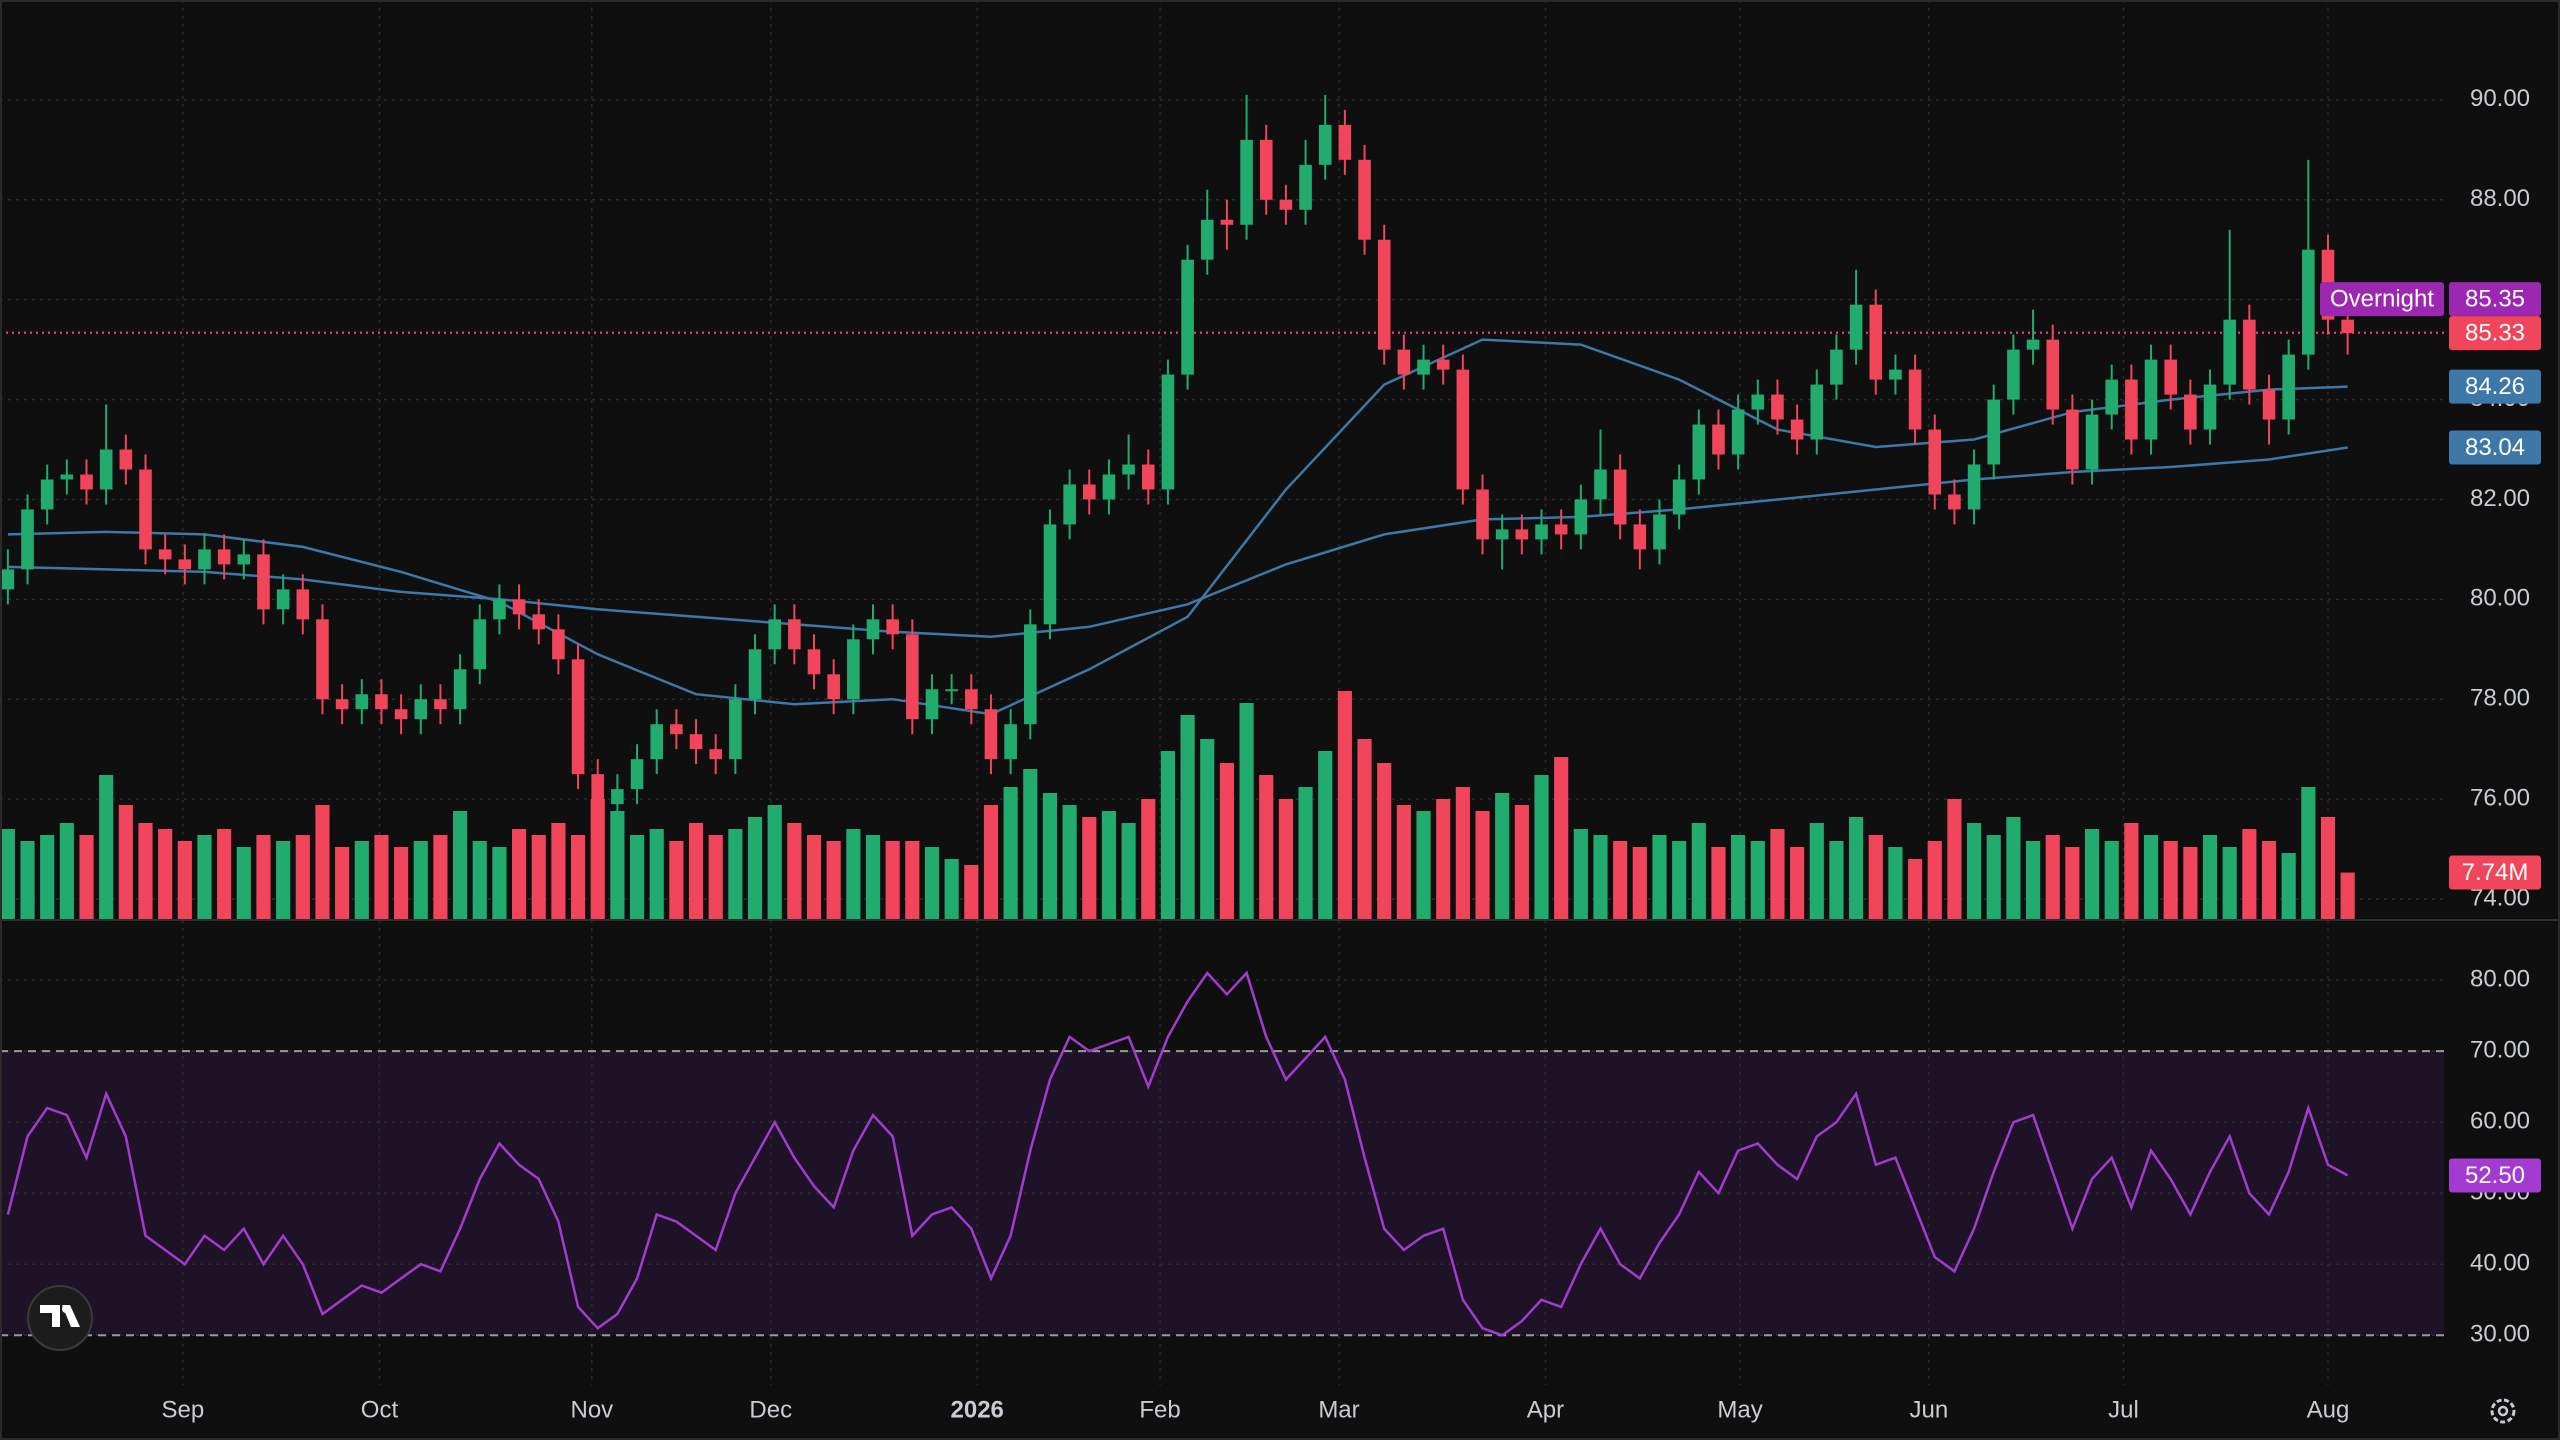  I want to click on axis-badge-label: 84.26, so click(2495, 386).